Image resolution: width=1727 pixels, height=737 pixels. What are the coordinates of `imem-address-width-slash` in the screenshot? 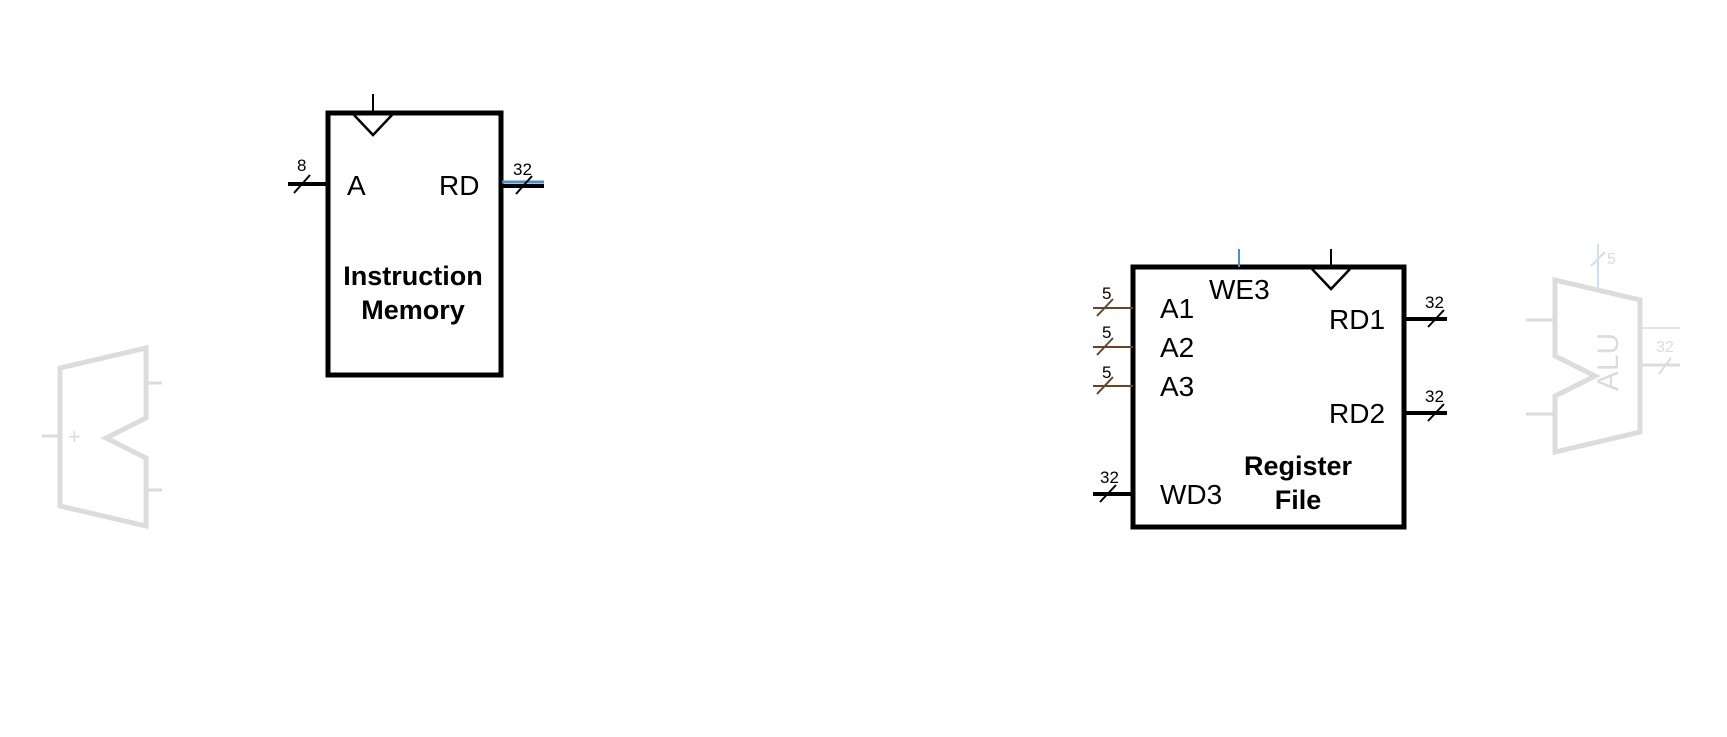 It's located at (302, 184).